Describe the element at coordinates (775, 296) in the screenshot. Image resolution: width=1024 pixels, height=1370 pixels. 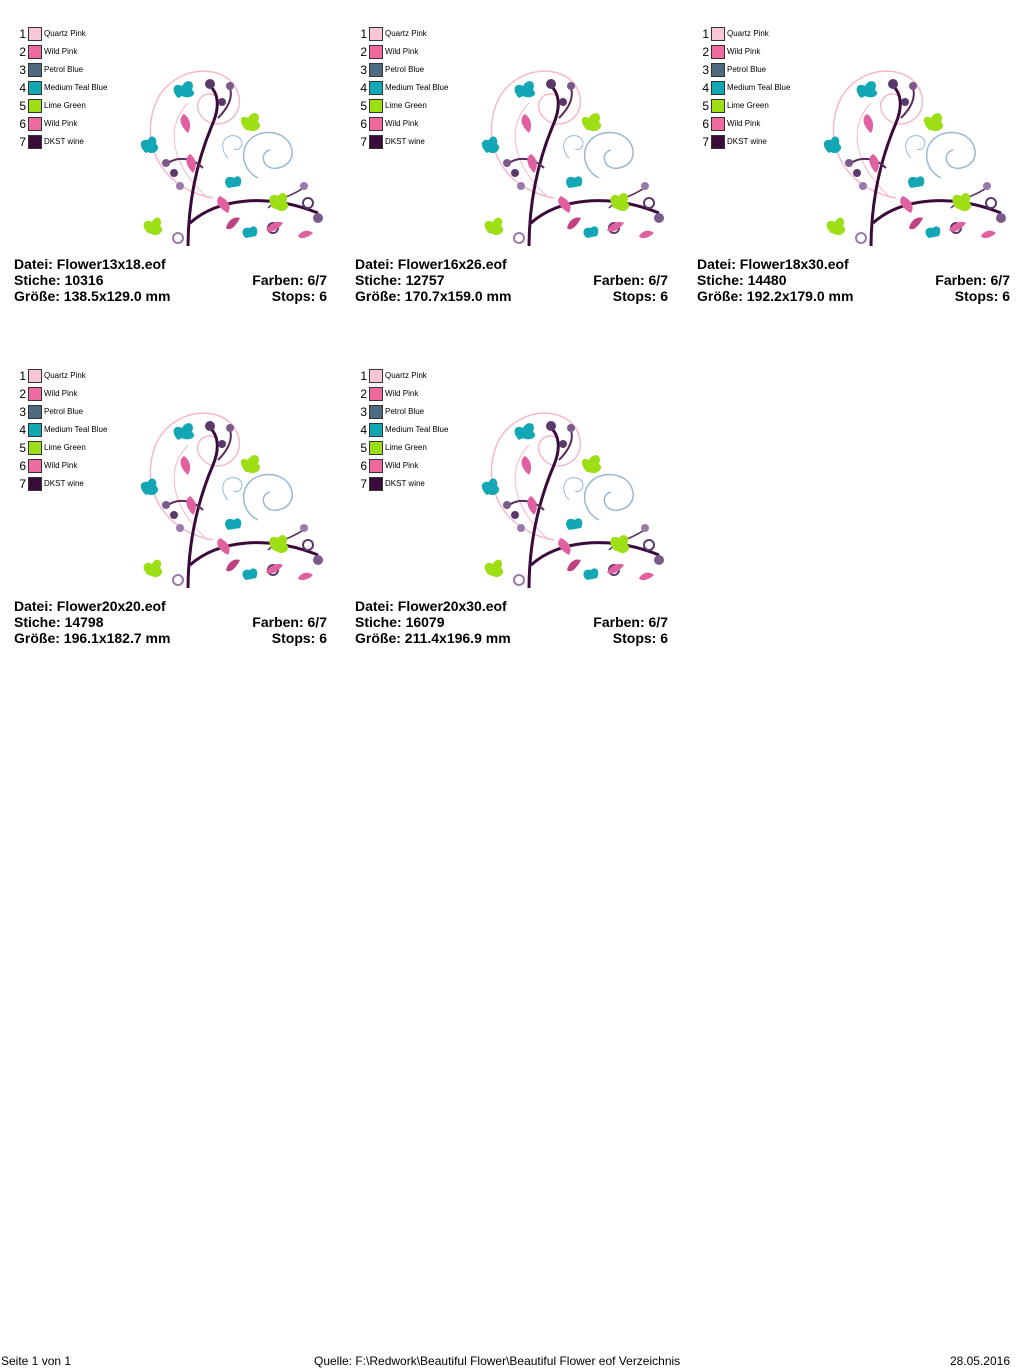
I see `design-size: Größe: 192.2x179.0 mm` at that location.